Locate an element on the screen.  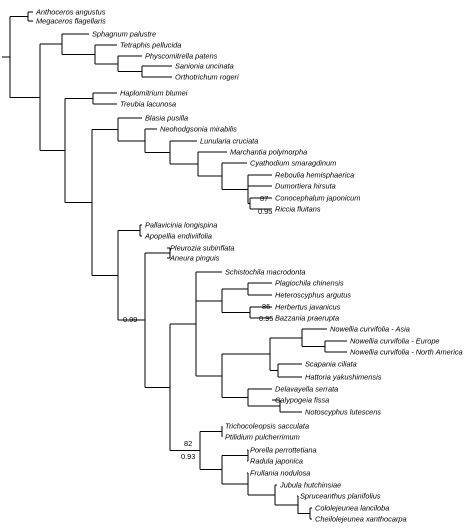
taxon-label: Radula japonica is located at coordinates (276, 461).